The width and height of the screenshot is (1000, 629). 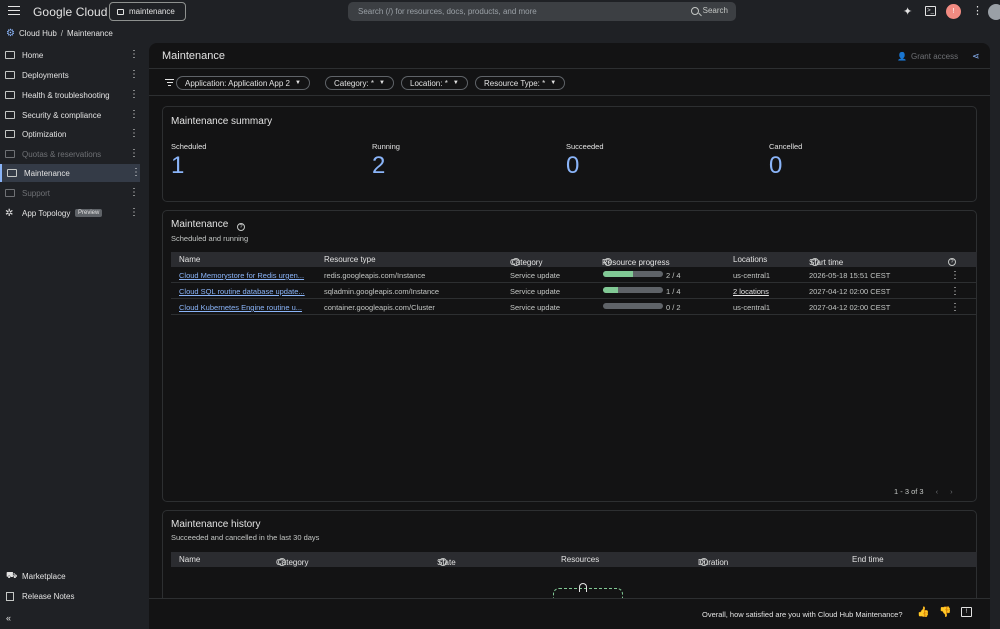 What do you see at coordinates (70, 55) in the screenshot?
I see `sidebar-item-home: Home ⋮` at bounding box center [70, 55].